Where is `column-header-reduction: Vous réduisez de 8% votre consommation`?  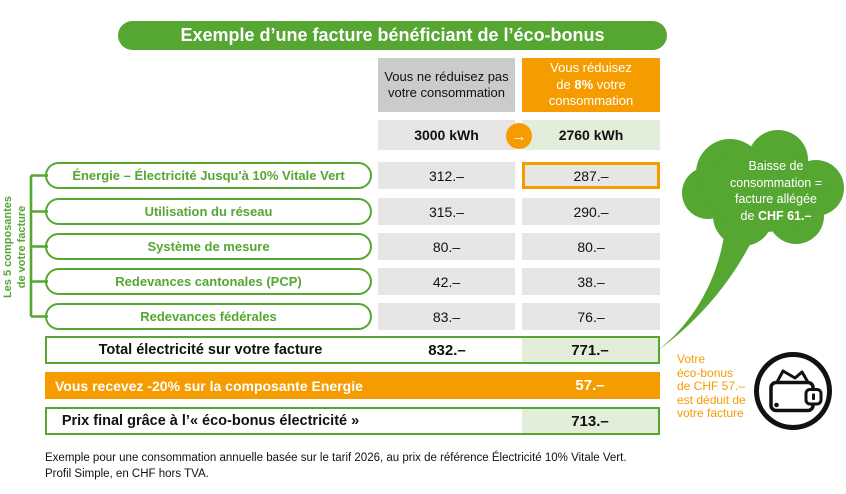
column-header-reduction: Vous réduisez de 8% votre consommation is located at coordinates (591, 85).